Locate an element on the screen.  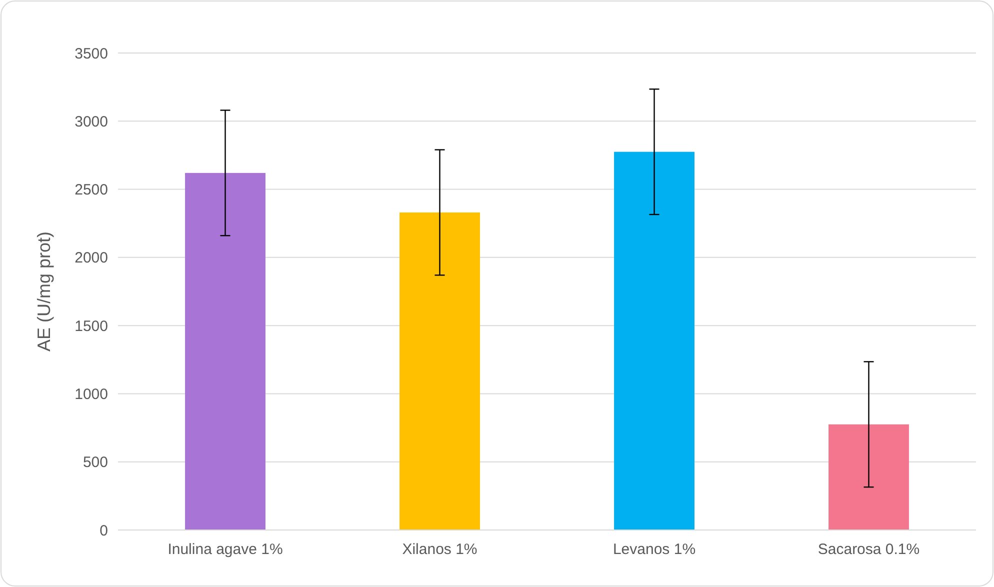
x-tick-label: Xilanos 1% is located at coordinates (440, 549).